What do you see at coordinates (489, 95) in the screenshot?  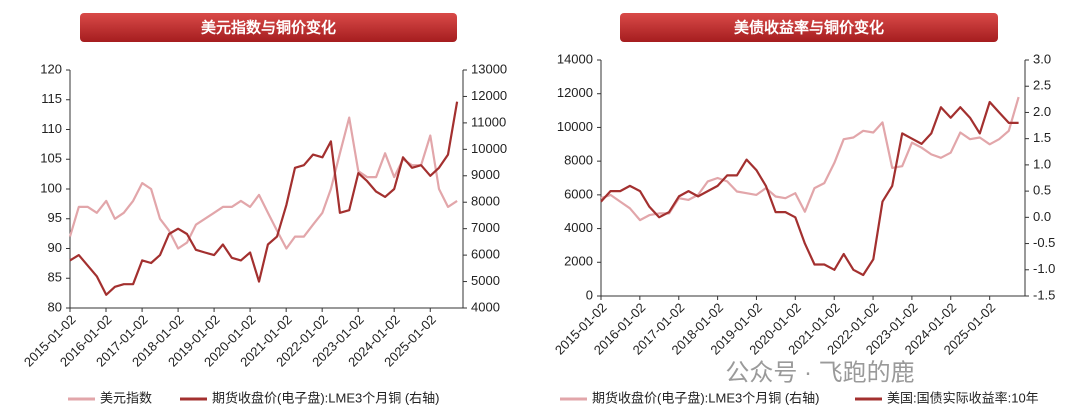 I see `y2-tick-label: 12000` at bounding box center [489, 95].